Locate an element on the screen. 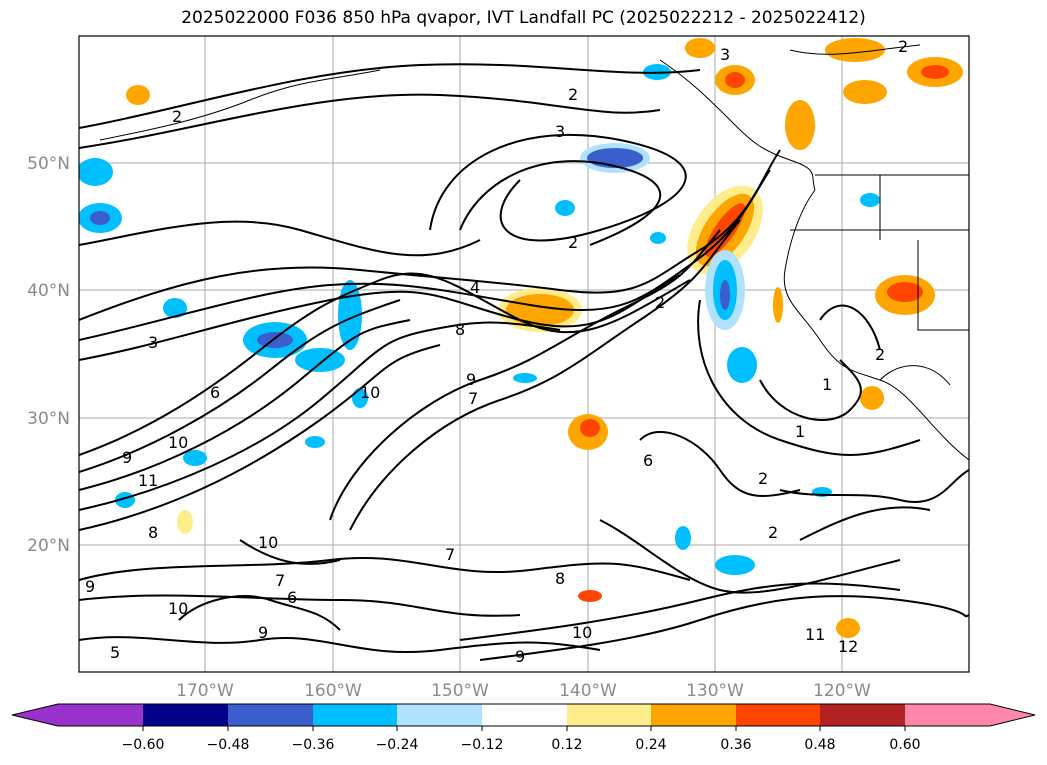 The height and width of the screenshot is (765, 1047). lat-tick-label: 50°N is located at coordinates (48, 164).